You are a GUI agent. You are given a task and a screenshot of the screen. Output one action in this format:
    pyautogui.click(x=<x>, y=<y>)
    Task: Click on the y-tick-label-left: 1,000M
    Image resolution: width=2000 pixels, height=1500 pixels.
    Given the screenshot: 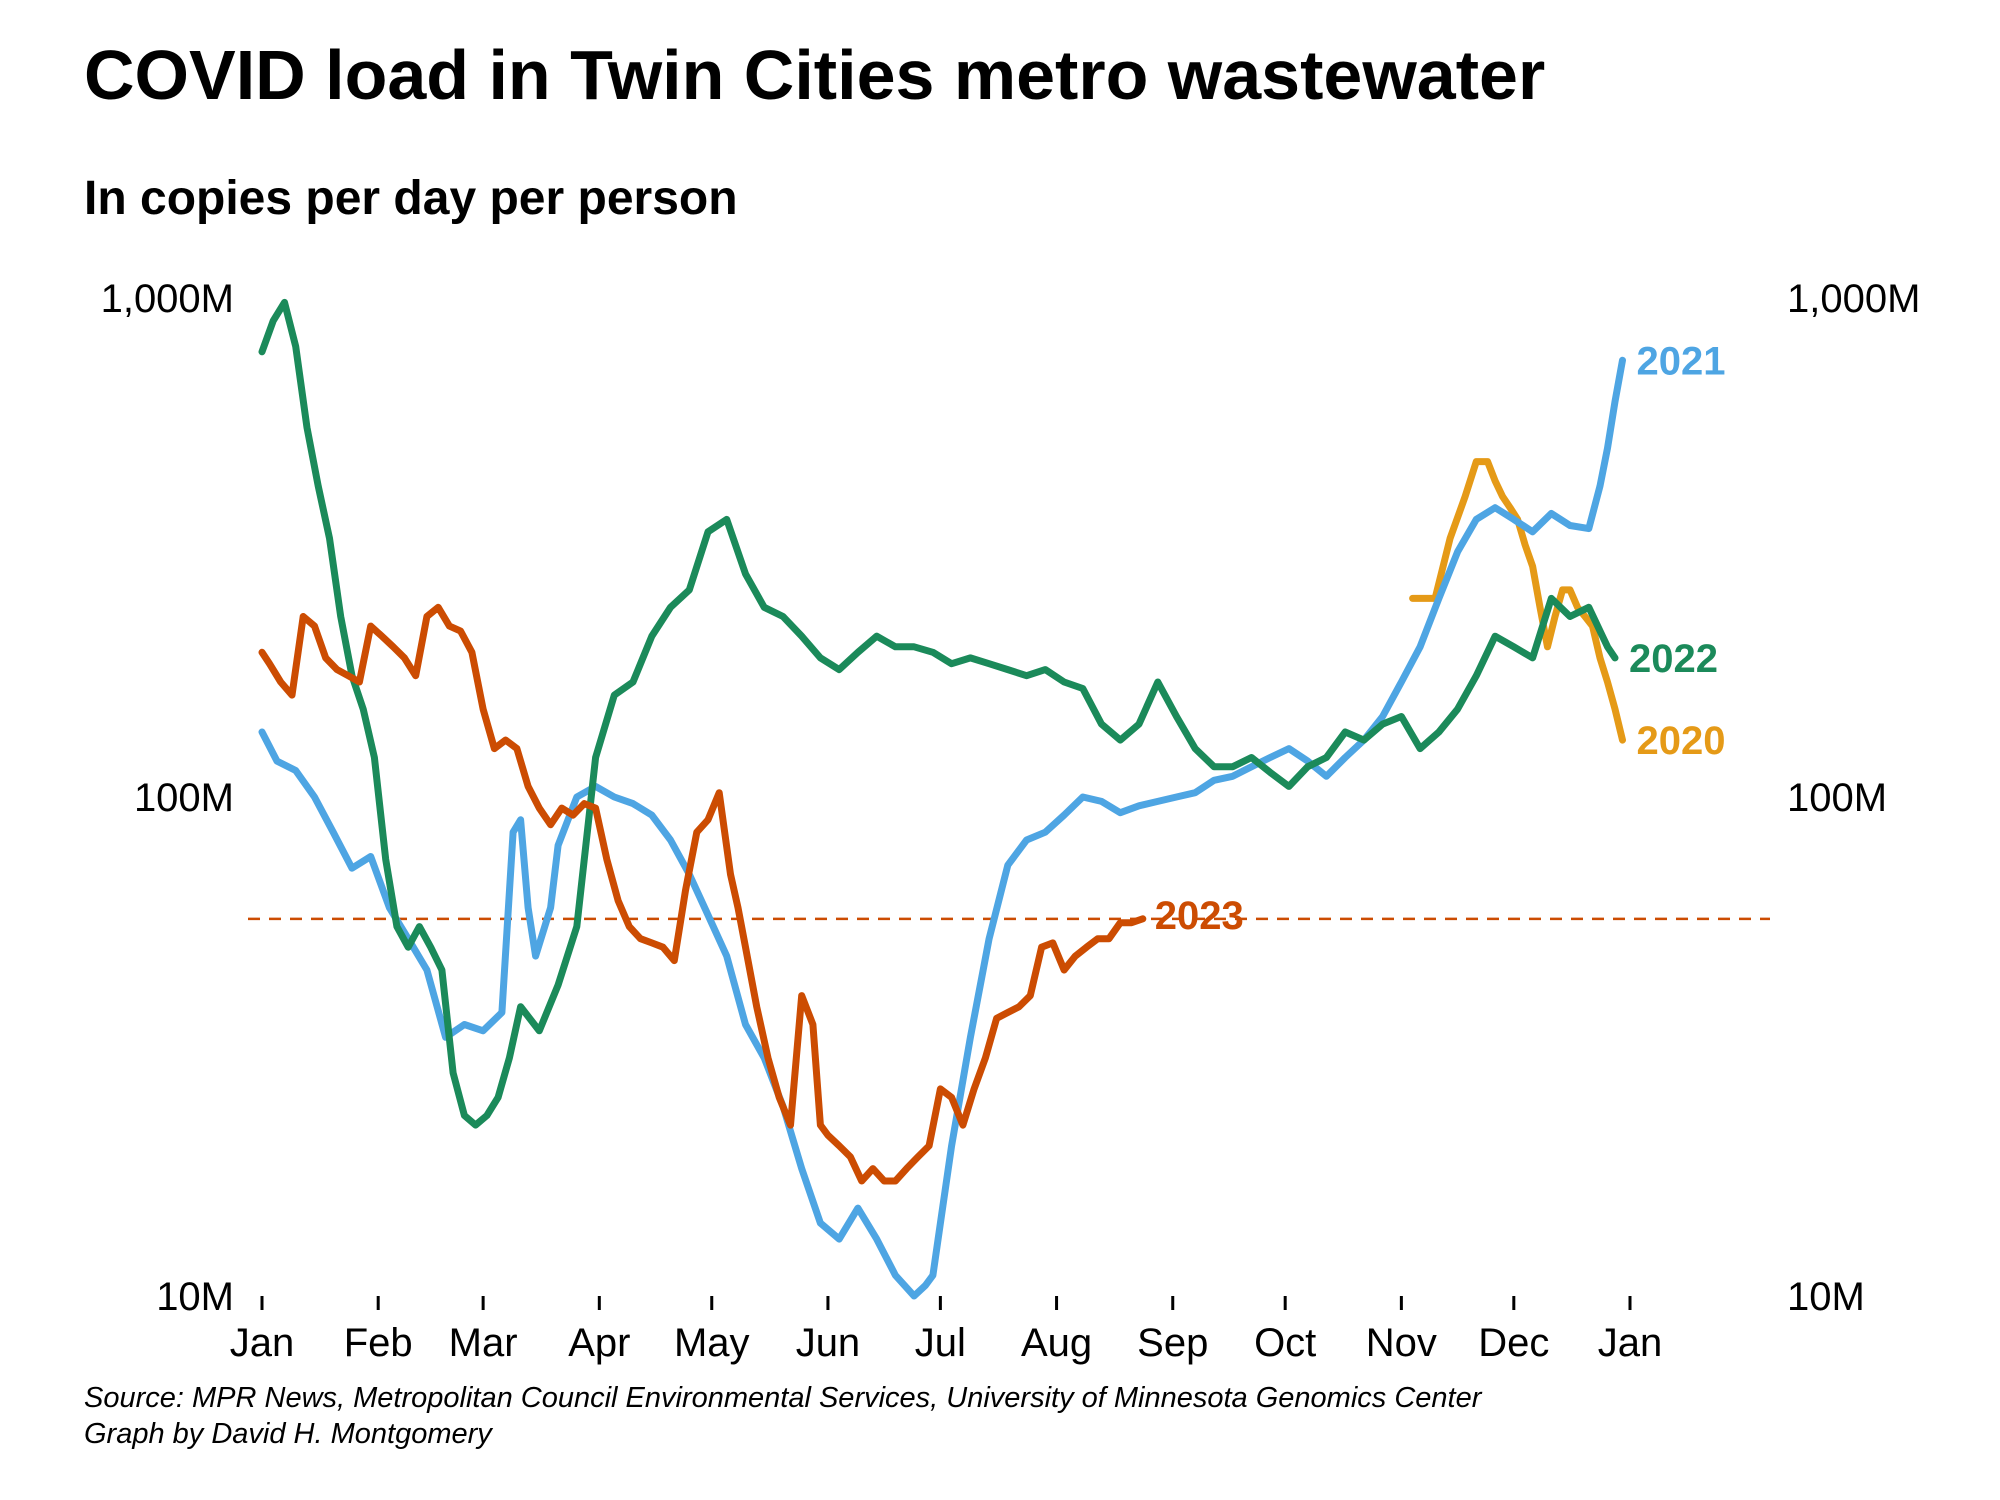 What is the action you would take?
    pyautogui.click(x=167, y=299)
    